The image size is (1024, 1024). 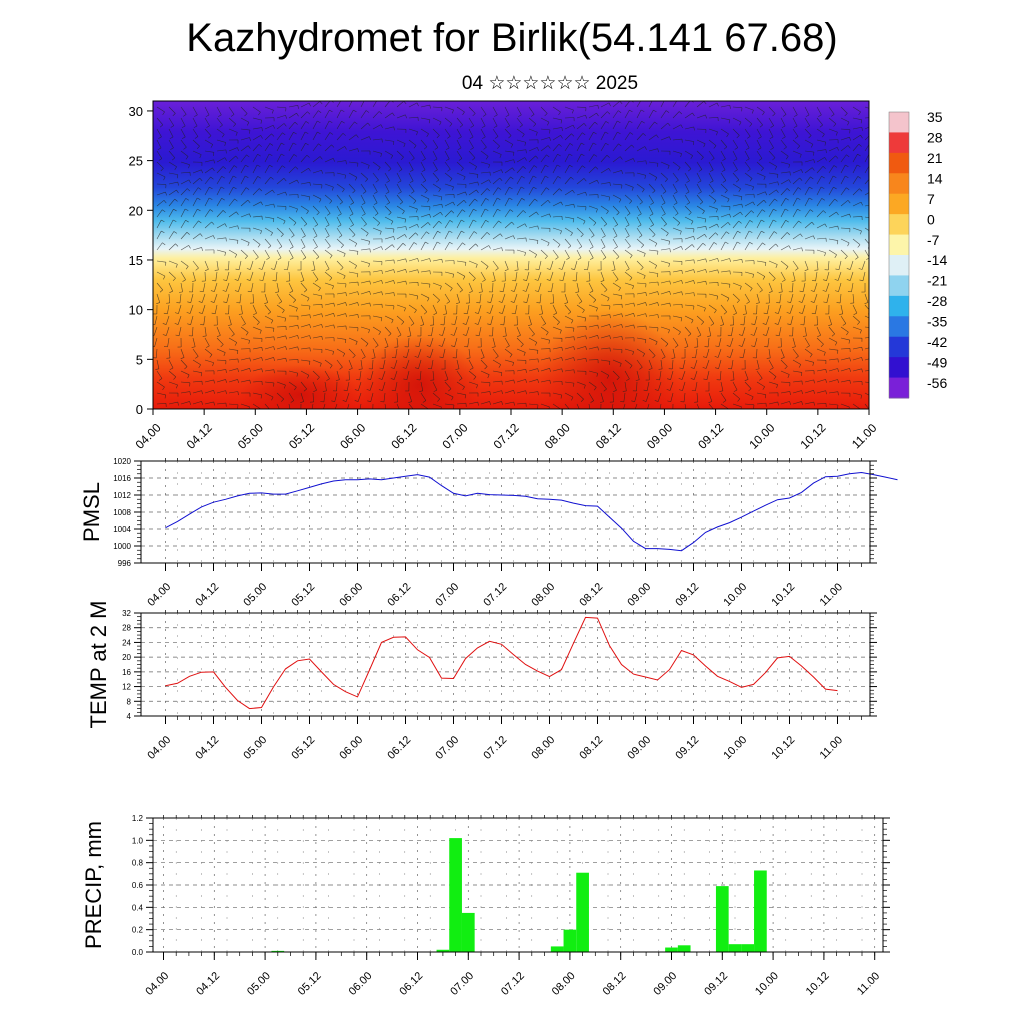 I want to click on heatmap-ytick-label: 20, so click(x=136, y=210).